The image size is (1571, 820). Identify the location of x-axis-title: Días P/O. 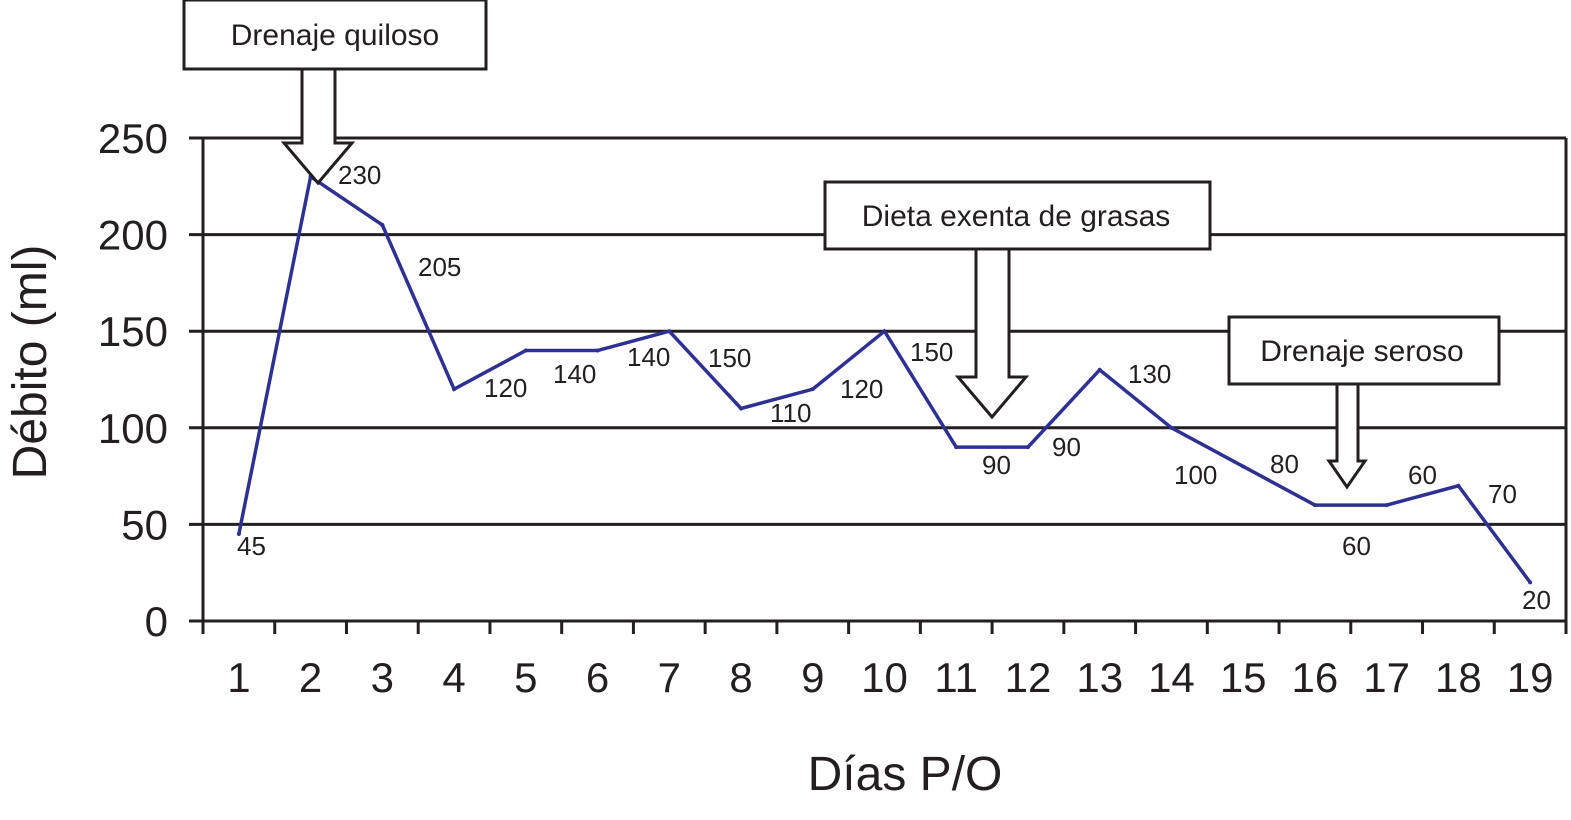
(905, 774).